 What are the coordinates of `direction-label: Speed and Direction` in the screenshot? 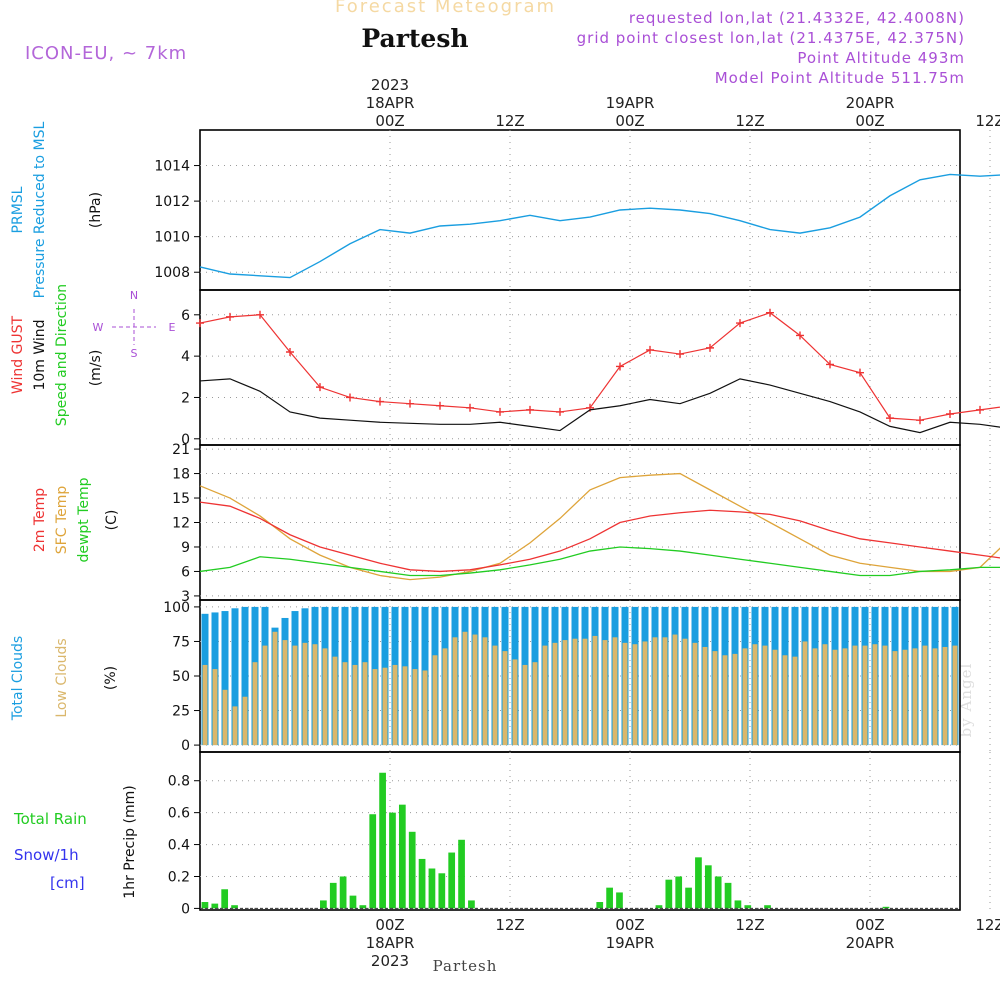 It's located at (62, 355).